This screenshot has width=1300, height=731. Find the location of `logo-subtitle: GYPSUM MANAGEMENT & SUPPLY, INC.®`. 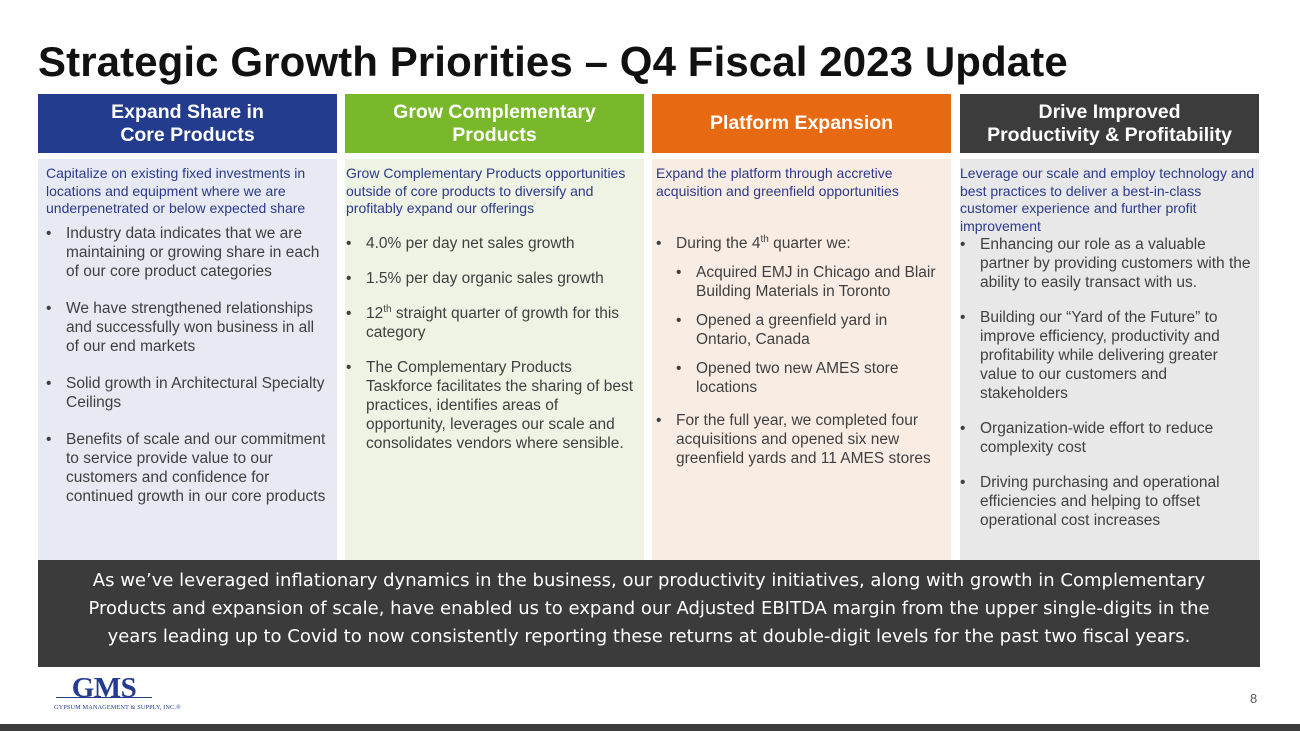

logo-subtitle: GYPSUM MANAGEMENT & SUPPLY, INC.® is located at coordinates (117, 707).